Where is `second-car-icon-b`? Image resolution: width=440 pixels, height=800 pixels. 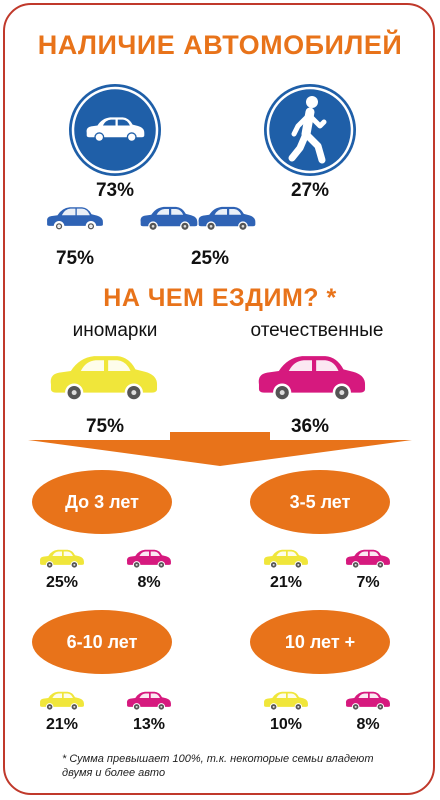
second-car-icon-b is located at coordinates (227, 217).